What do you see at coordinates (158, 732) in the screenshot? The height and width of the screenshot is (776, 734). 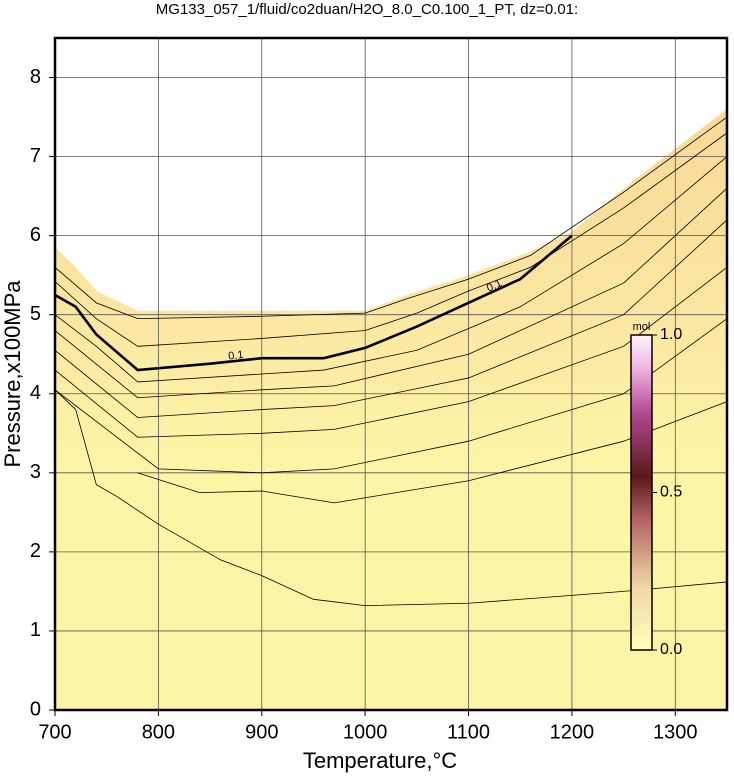 I see `x-tick-label: 800` at bounding box center [158, 732].